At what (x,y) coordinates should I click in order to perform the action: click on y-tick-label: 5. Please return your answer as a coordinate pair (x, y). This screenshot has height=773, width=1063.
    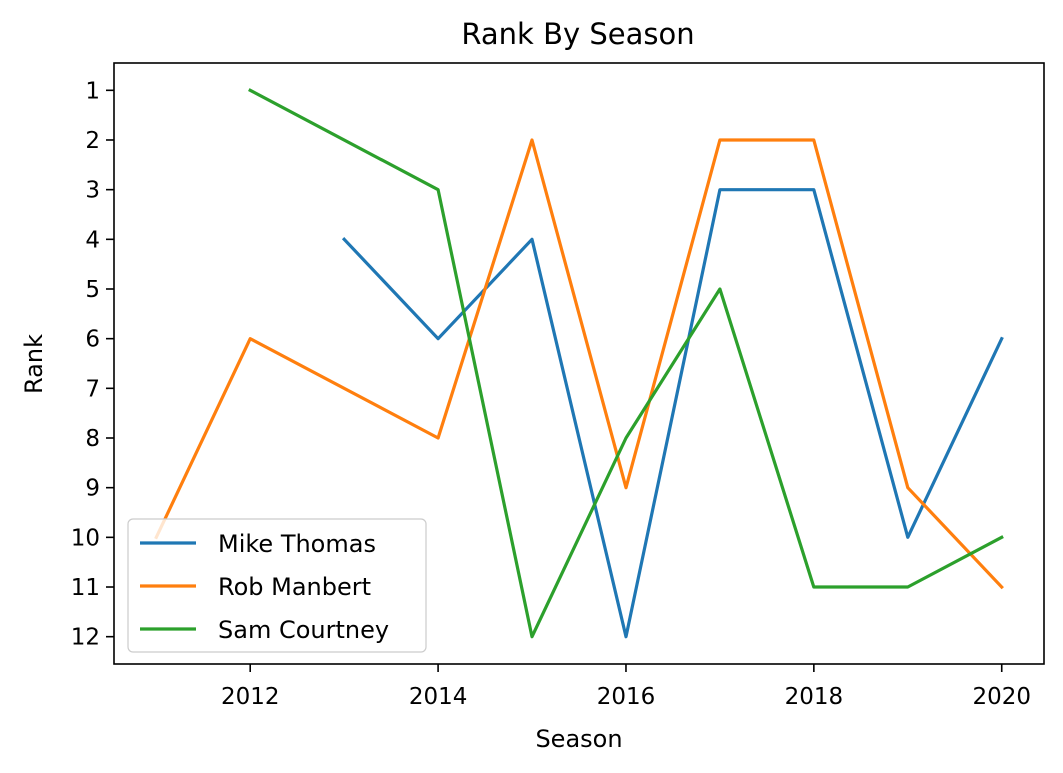
    Looking at the image, I should click on (92, 290).